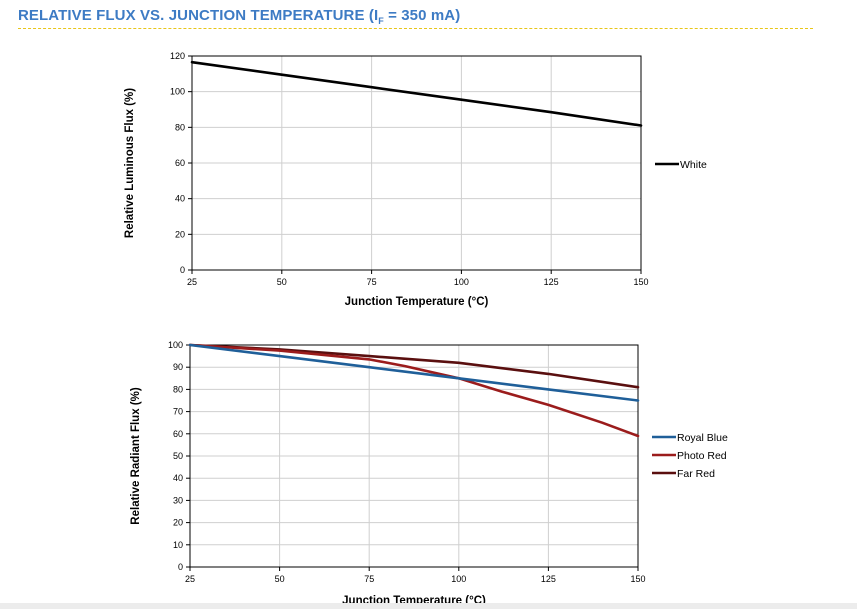 Image resolution: width=857 pixels, height=609 pixels. What do you see at coordinates (417, 302) in the screenshot?
I see `x-axis-title: Junction Temperature (°C)` at bounding box center [417, 302].